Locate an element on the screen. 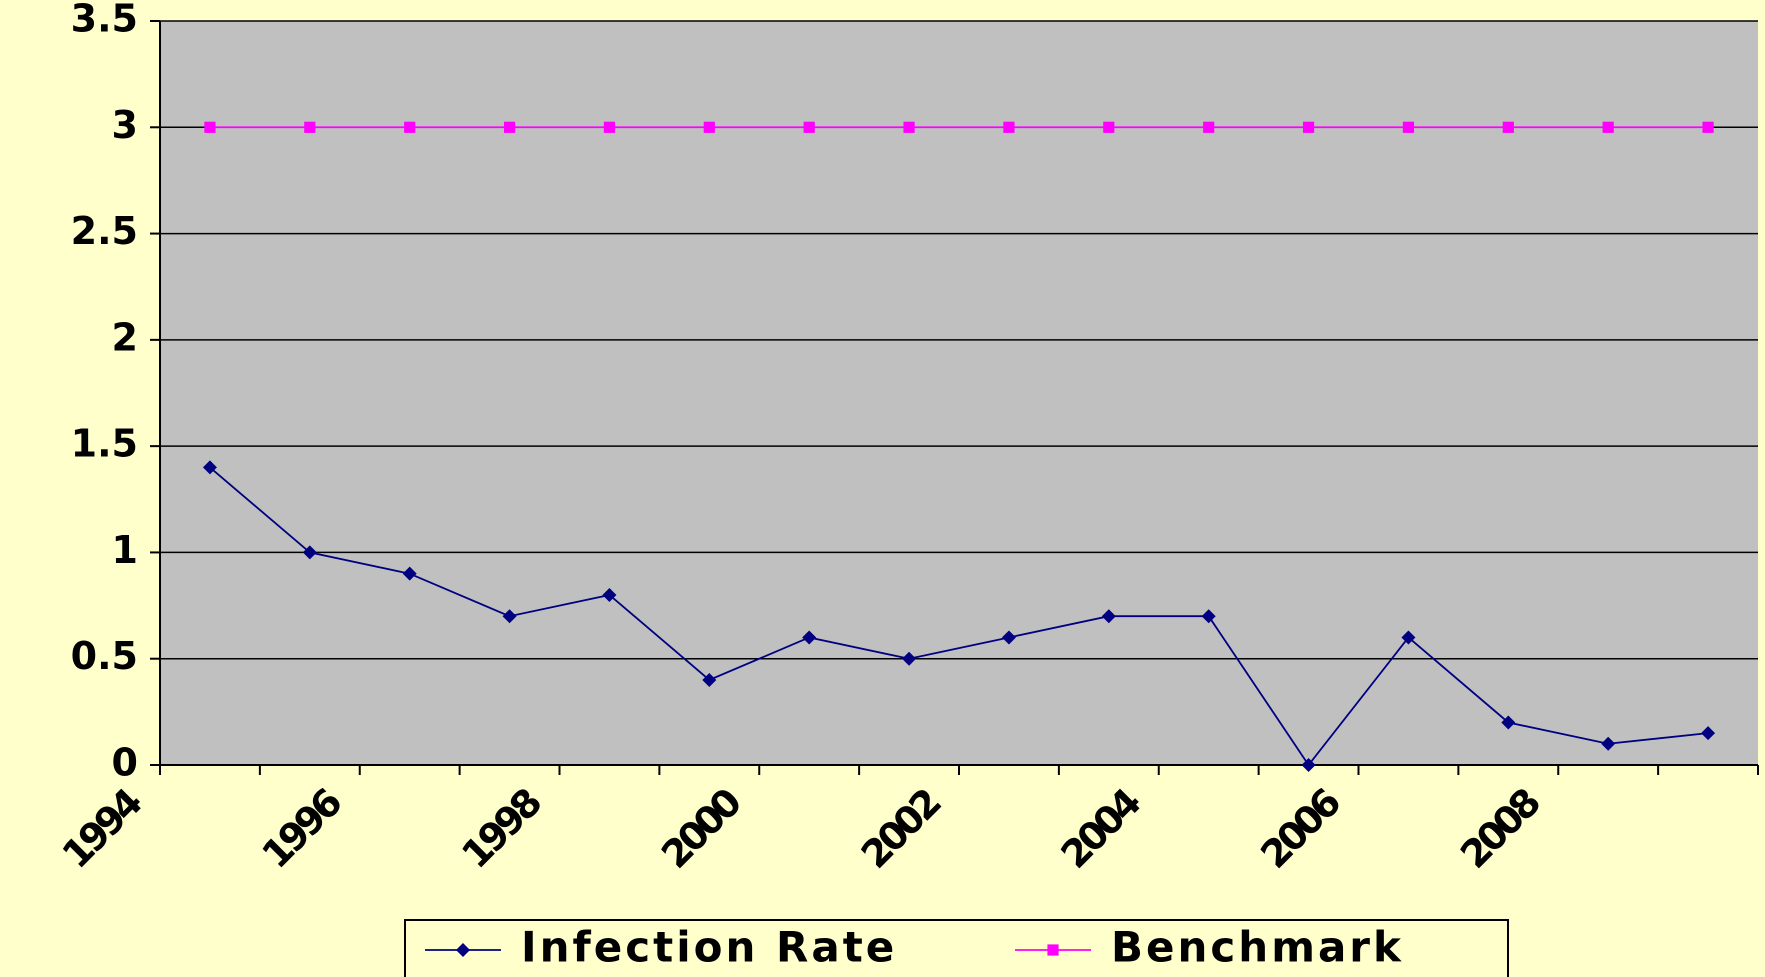  y-tick-label: 2.5 is located at coordinates (104, 231).